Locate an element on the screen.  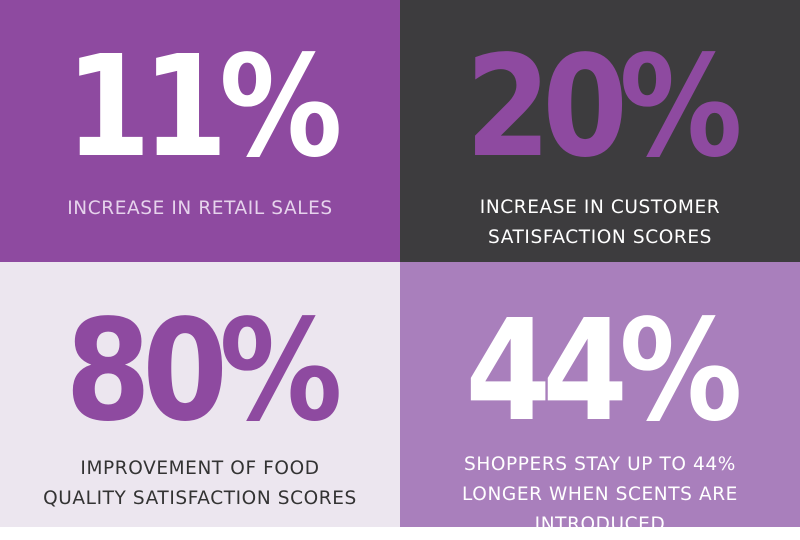
stat-caption: INCREASE IN CUSTOMER SATISFACTION SCORES is located at coordinates (600, 222).